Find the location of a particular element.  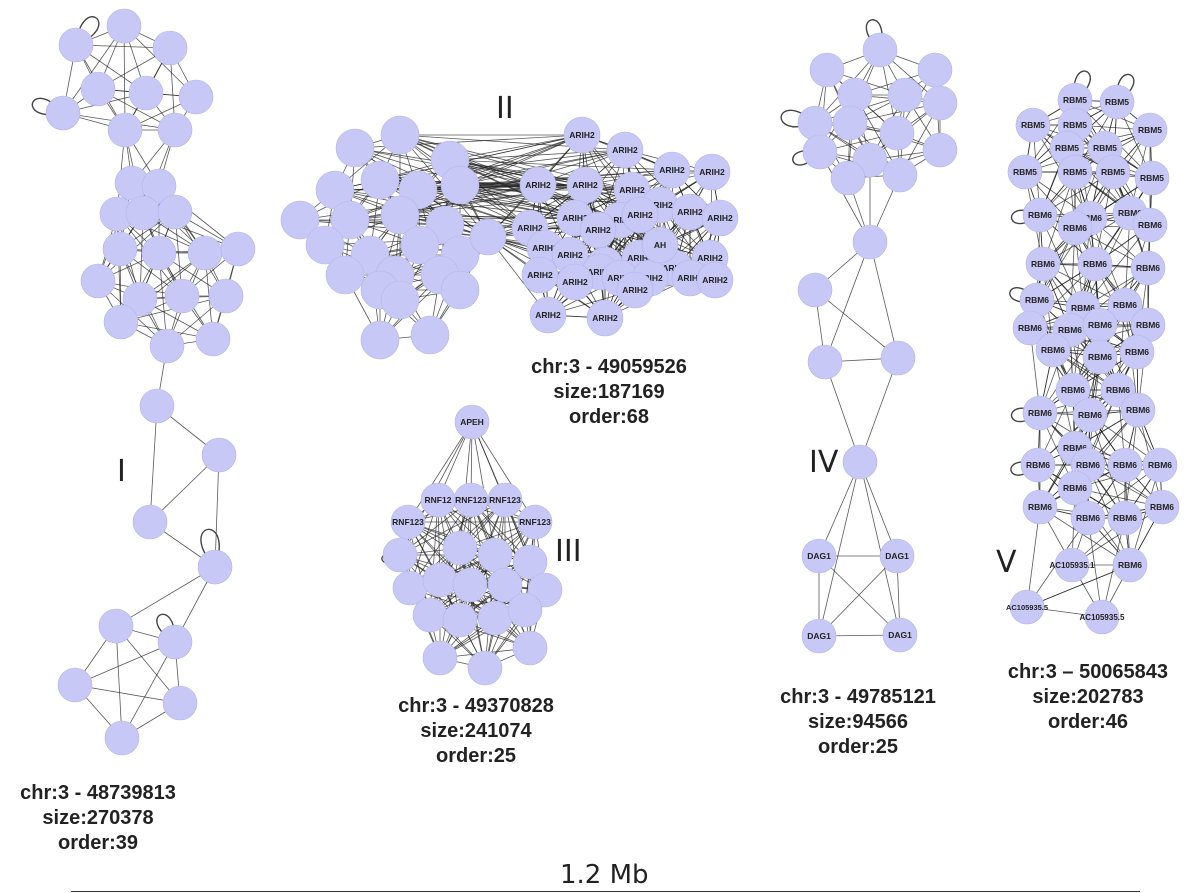

cluster-ii-caption: chr:3 - 49059526 size:187169 order:68 is located at coordinates (609, 392).